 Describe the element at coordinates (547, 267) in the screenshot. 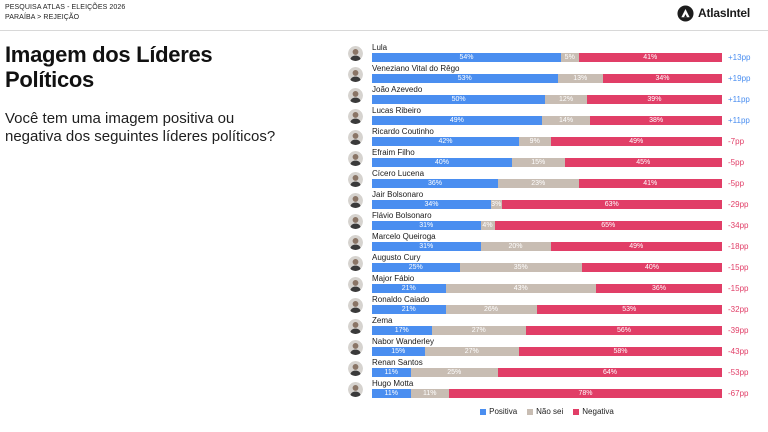

I see `stacked-bar: 25% 35% 40%` at that location.